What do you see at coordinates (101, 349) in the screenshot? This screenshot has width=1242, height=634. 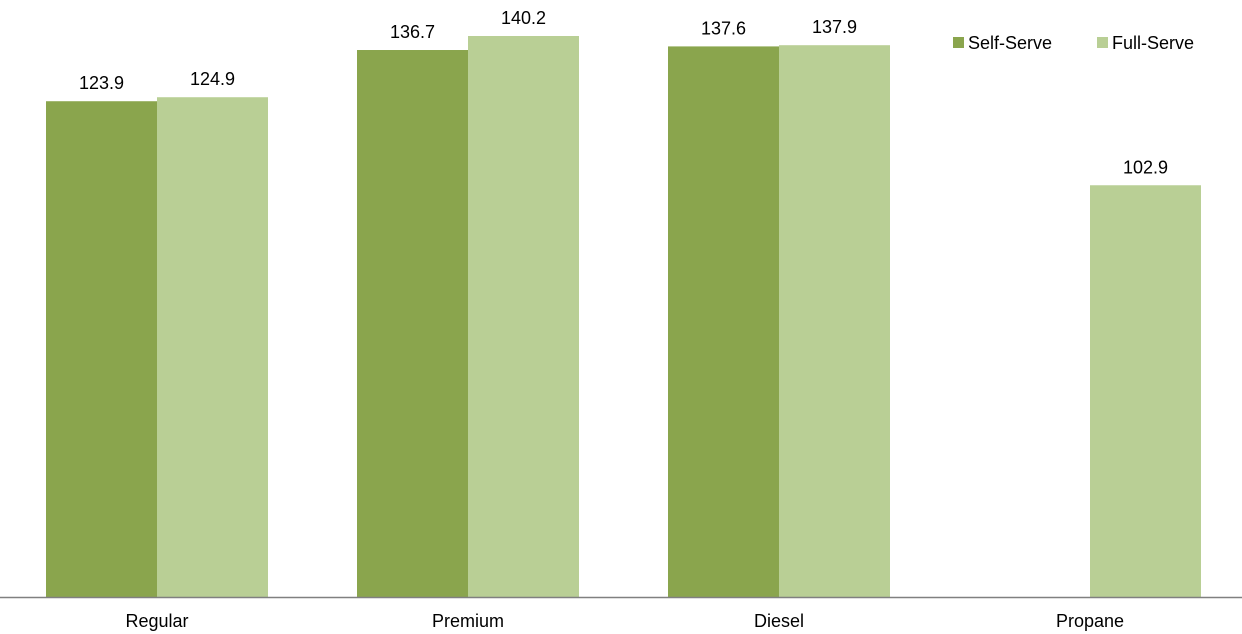 I see `bar-regular-self-serve` at bounding box center [101, 349].